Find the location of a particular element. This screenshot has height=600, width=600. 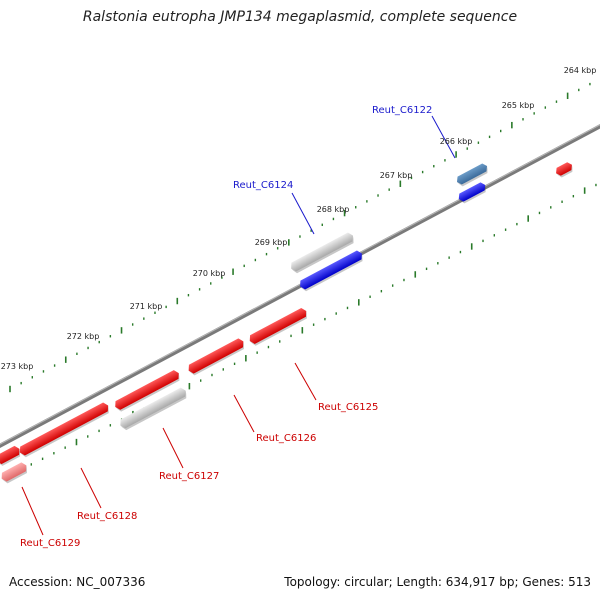

gene-label: Reut_C6125 is located at coordinates (348, 407).